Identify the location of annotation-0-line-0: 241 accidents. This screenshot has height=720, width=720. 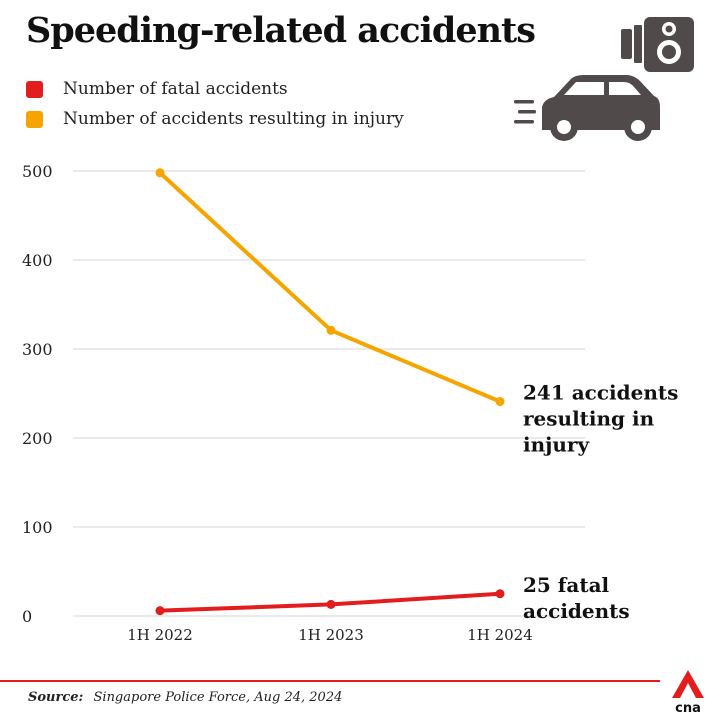
(600, 393).